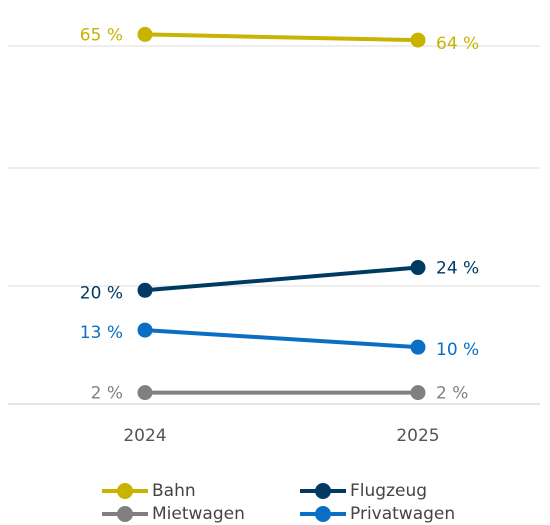  What do you see at coordinates (457, 350) in the screenshot?
I see `data-label-privatwagen: 10 %` at bounding box center [457, 350].